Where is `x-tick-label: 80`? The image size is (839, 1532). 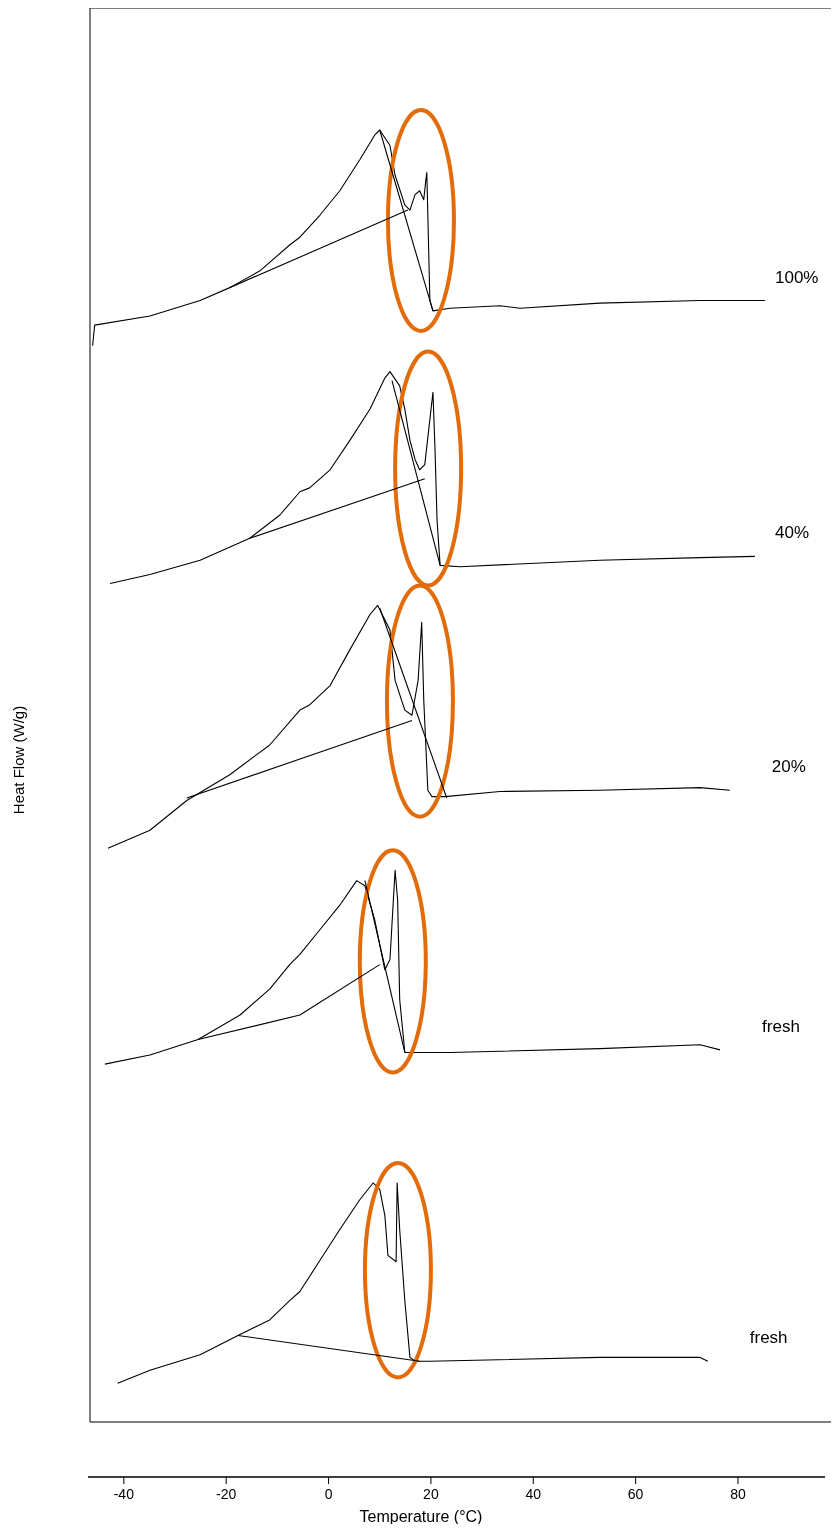
x-tick-label: 80 is located at coordinates (738, 1494).